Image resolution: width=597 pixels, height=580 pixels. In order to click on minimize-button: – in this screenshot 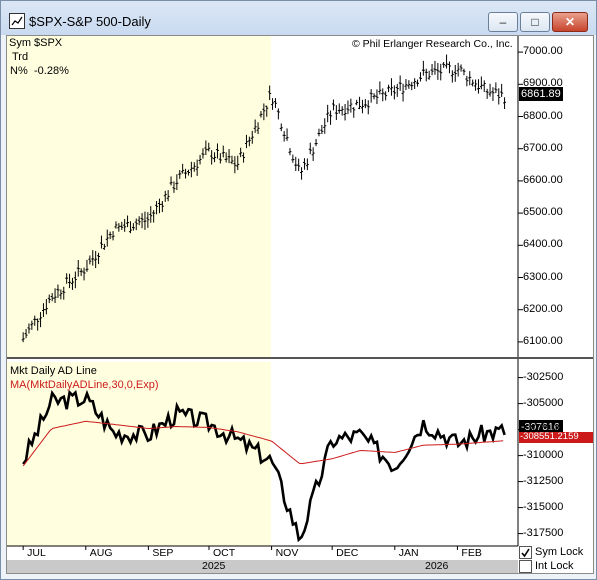, I will do `click(503, 22)`.